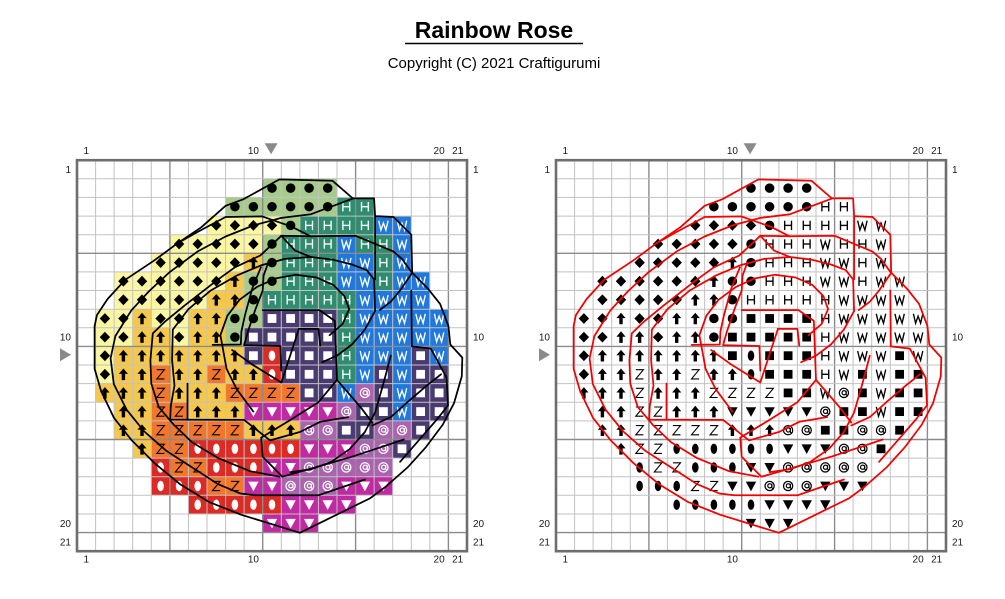  Describe the element at coordinates (494, 63) in the screenshot. I see `svg-text:Copyright (C) 2021 Craftigurum: Copyright (C) 2021 Craftigurumi` at that location.